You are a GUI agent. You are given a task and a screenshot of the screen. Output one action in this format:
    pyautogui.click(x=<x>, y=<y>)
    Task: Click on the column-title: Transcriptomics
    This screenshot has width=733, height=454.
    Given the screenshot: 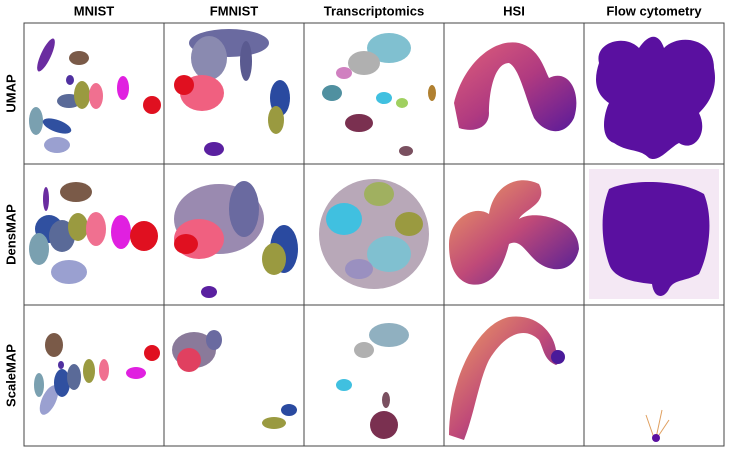 What is the action you would take?
    pyautogui.click(x=374, y=10)
    